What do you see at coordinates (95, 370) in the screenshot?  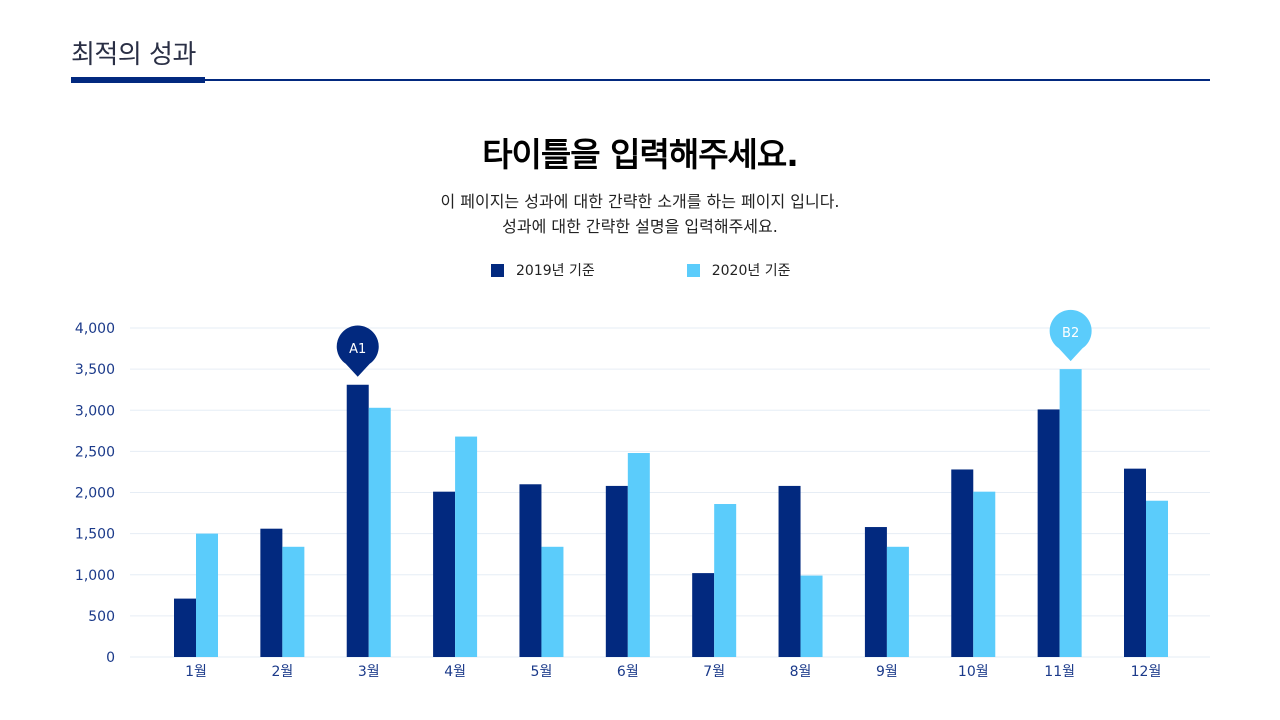 I see `y-tick-label-3500: 3,500` at bounding box center [95, 370].